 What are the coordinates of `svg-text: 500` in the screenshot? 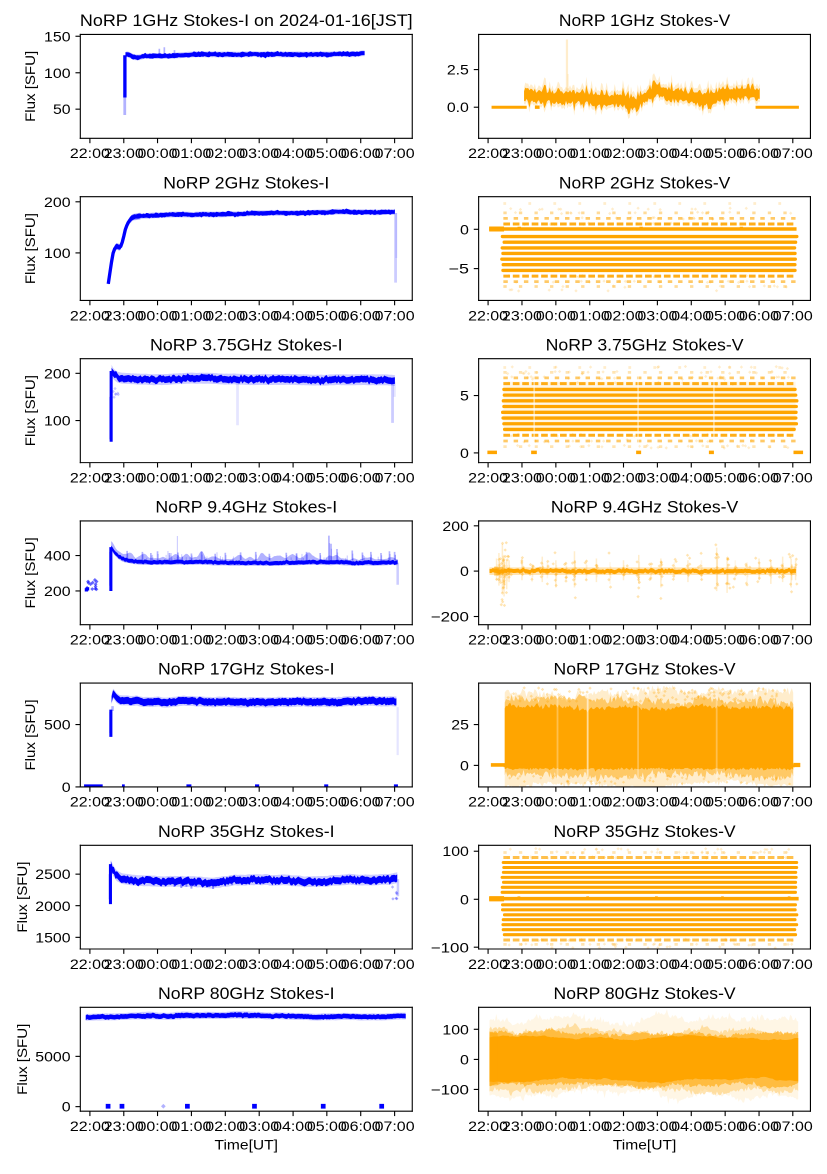 It's located at (57, 725).